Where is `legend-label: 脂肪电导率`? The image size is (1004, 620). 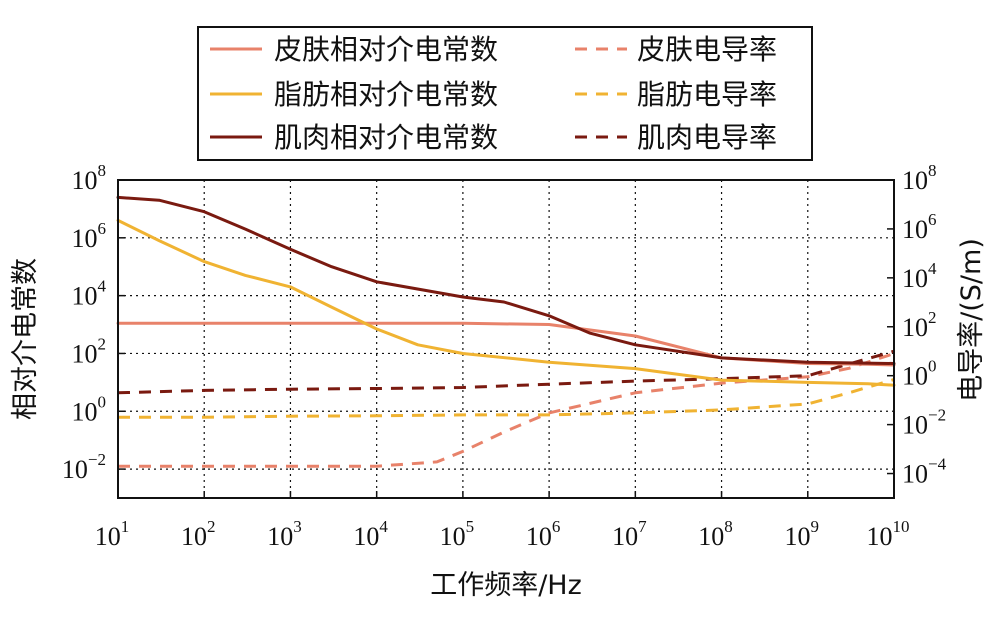 legend-label: 脂肪电导率 is located at coordinates (707, 94).